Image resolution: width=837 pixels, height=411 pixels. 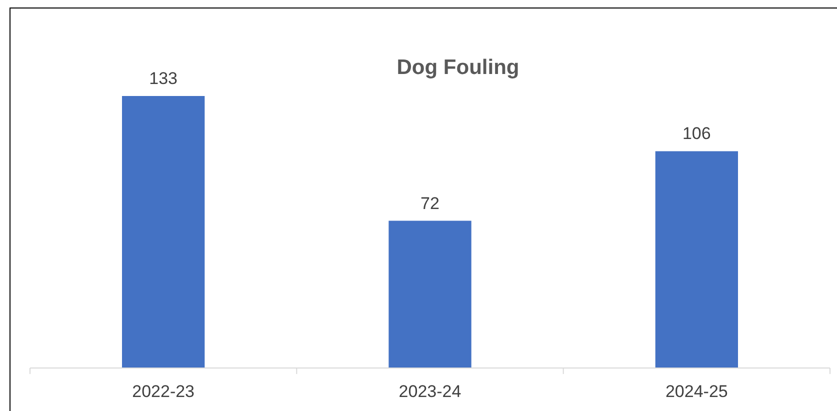 I want to click on x-tick-label: 2024-25, so click(x=696, y=391).